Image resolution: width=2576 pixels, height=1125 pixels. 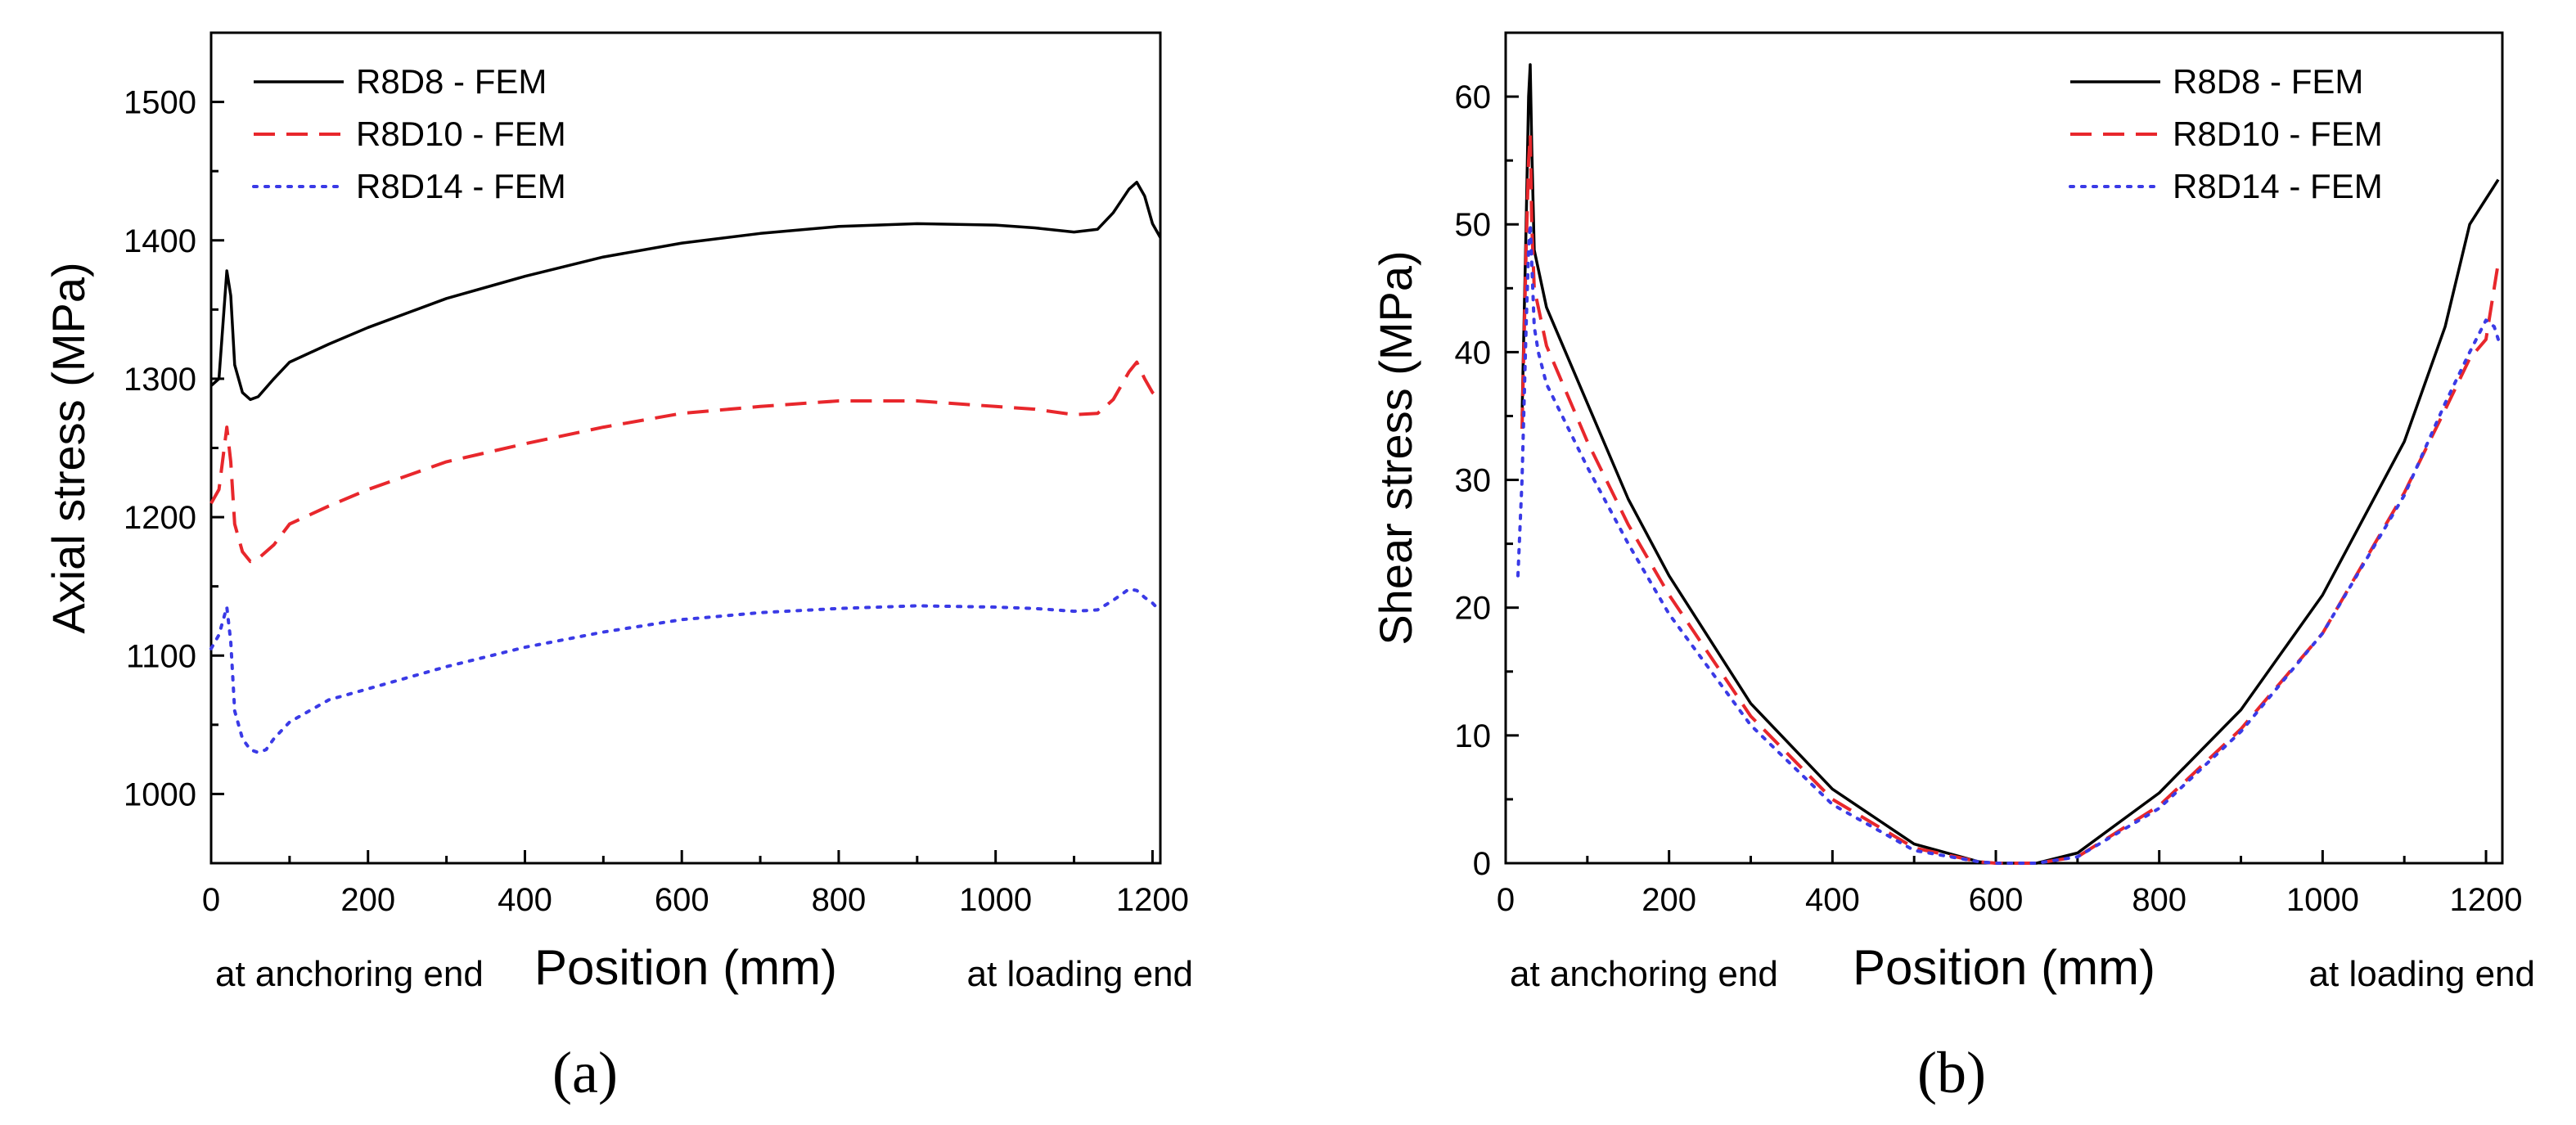 What do you see at coordinates (1951, 1073) in the screenshot?
I see `panel-label-b: (b)` at bounding box center [1951, 1073].